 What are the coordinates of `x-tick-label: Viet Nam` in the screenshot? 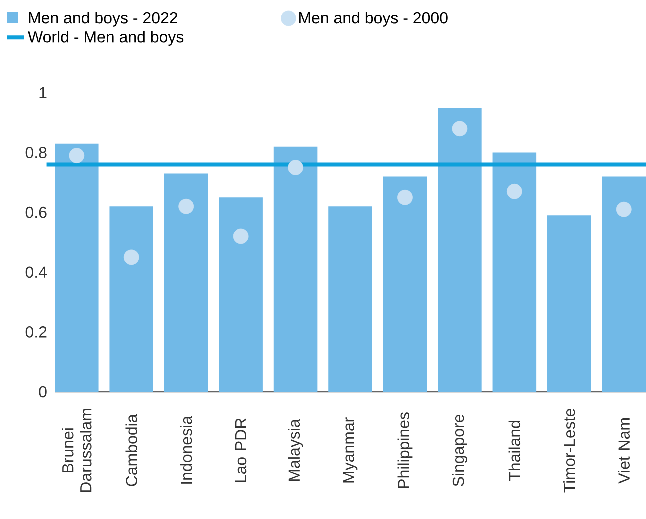 It's located at (624, 451).